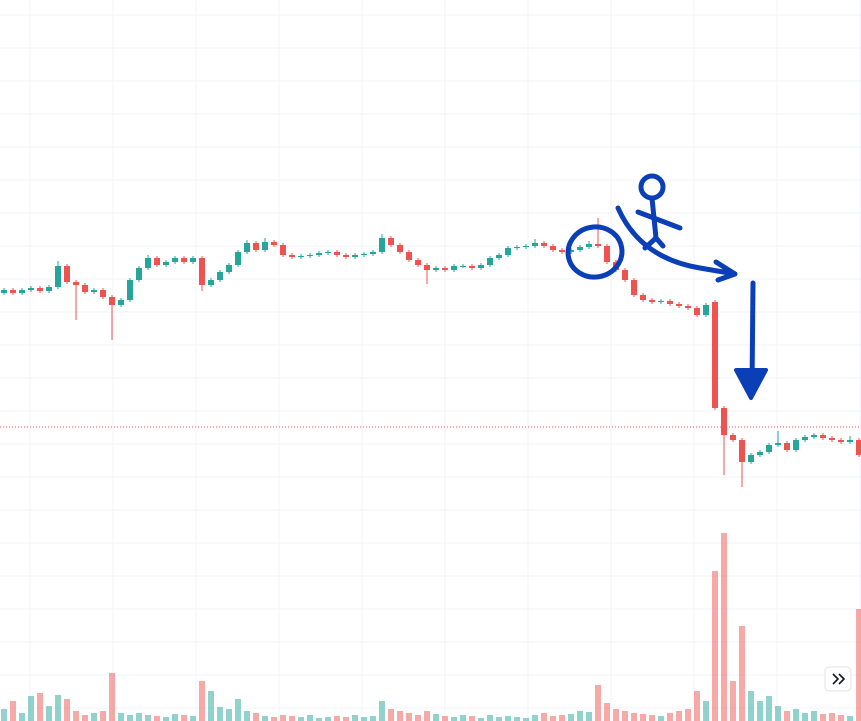 Image resolution: width=861 pixels, height=721 pixels. I want to click on stick-figure, so click(659, 223).